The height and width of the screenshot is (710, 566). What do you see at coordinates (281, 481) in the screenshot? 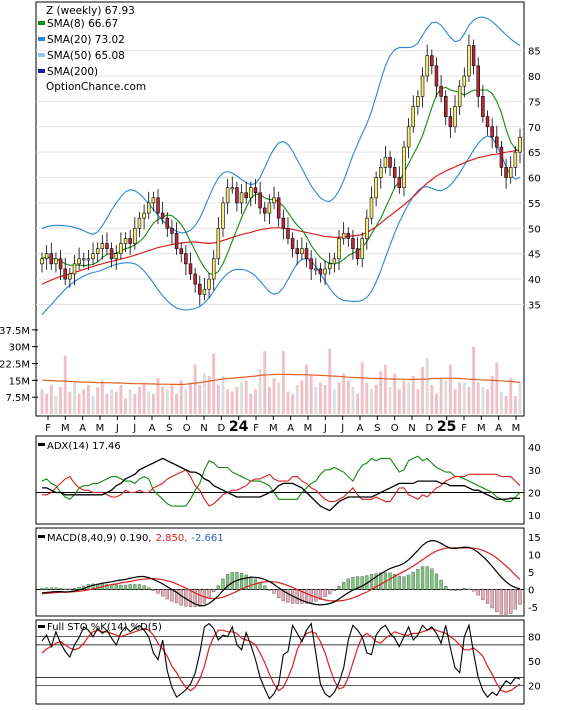
I see `plus-di-line` at bounding box center [281, 481].